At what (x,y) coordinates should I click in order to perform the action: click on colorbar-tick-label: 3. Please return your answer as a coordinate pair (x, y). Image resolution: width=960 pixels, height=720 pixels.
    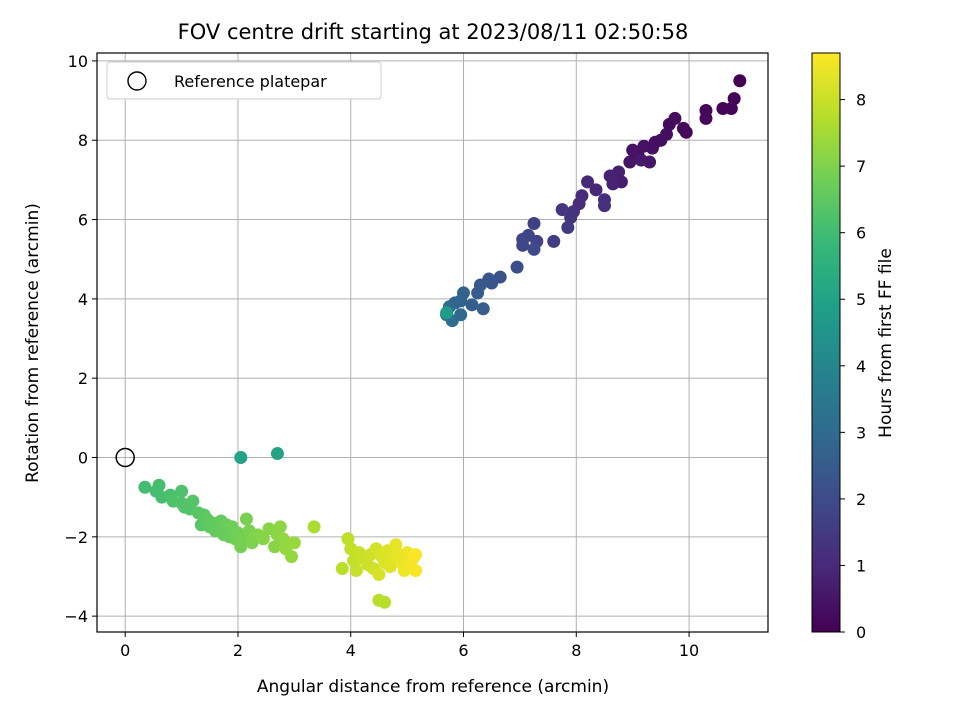
    Looking at the image, I should click on (861, 432).